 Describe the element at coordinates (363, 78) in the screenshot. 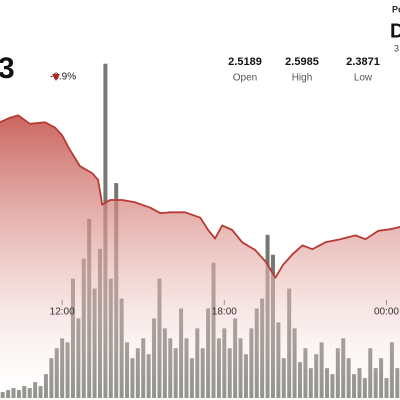

I see `stat-label: Low` at that location.